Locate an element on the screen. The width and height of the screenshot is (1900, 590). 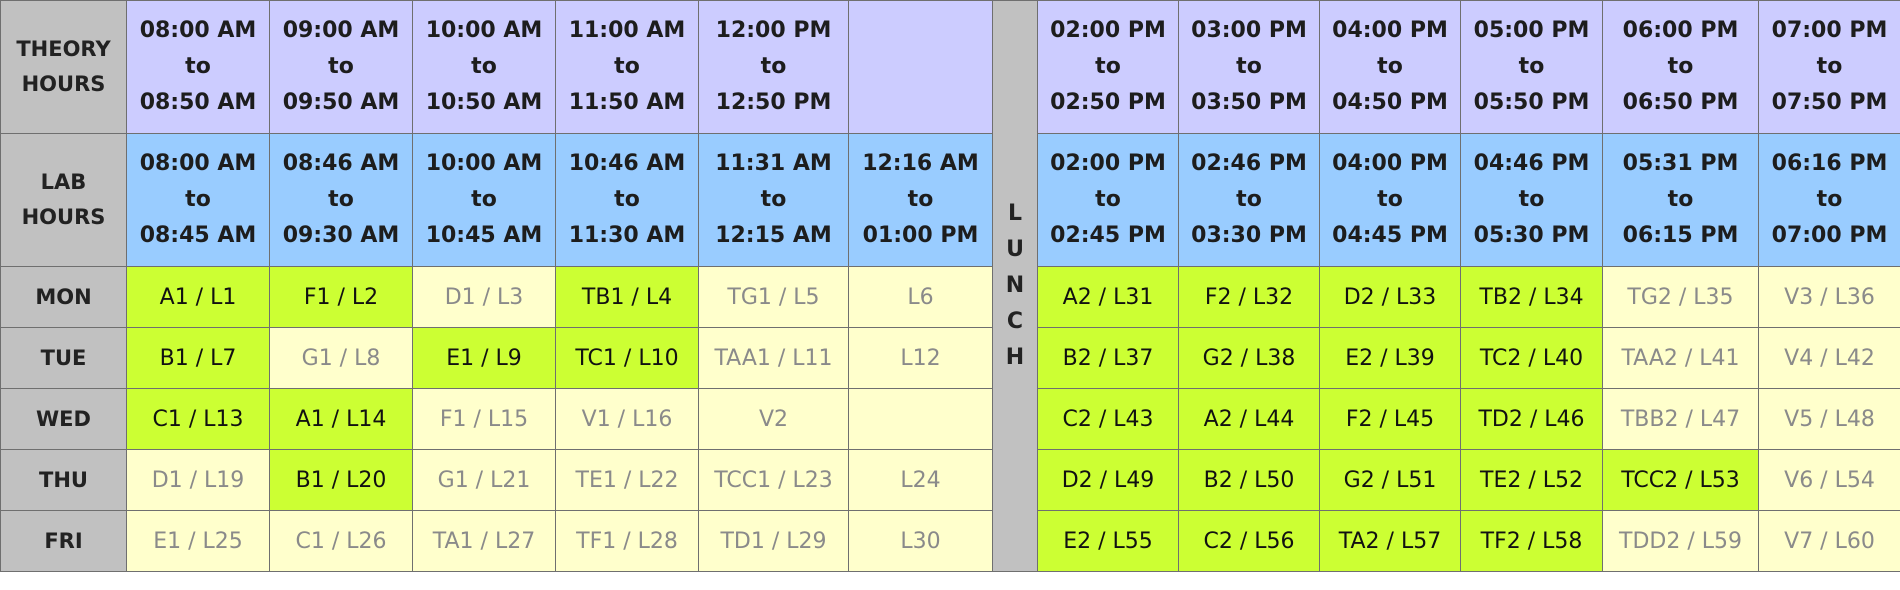
slot-cell: TAA2 / L41 is located at coordinates (1680, 358).